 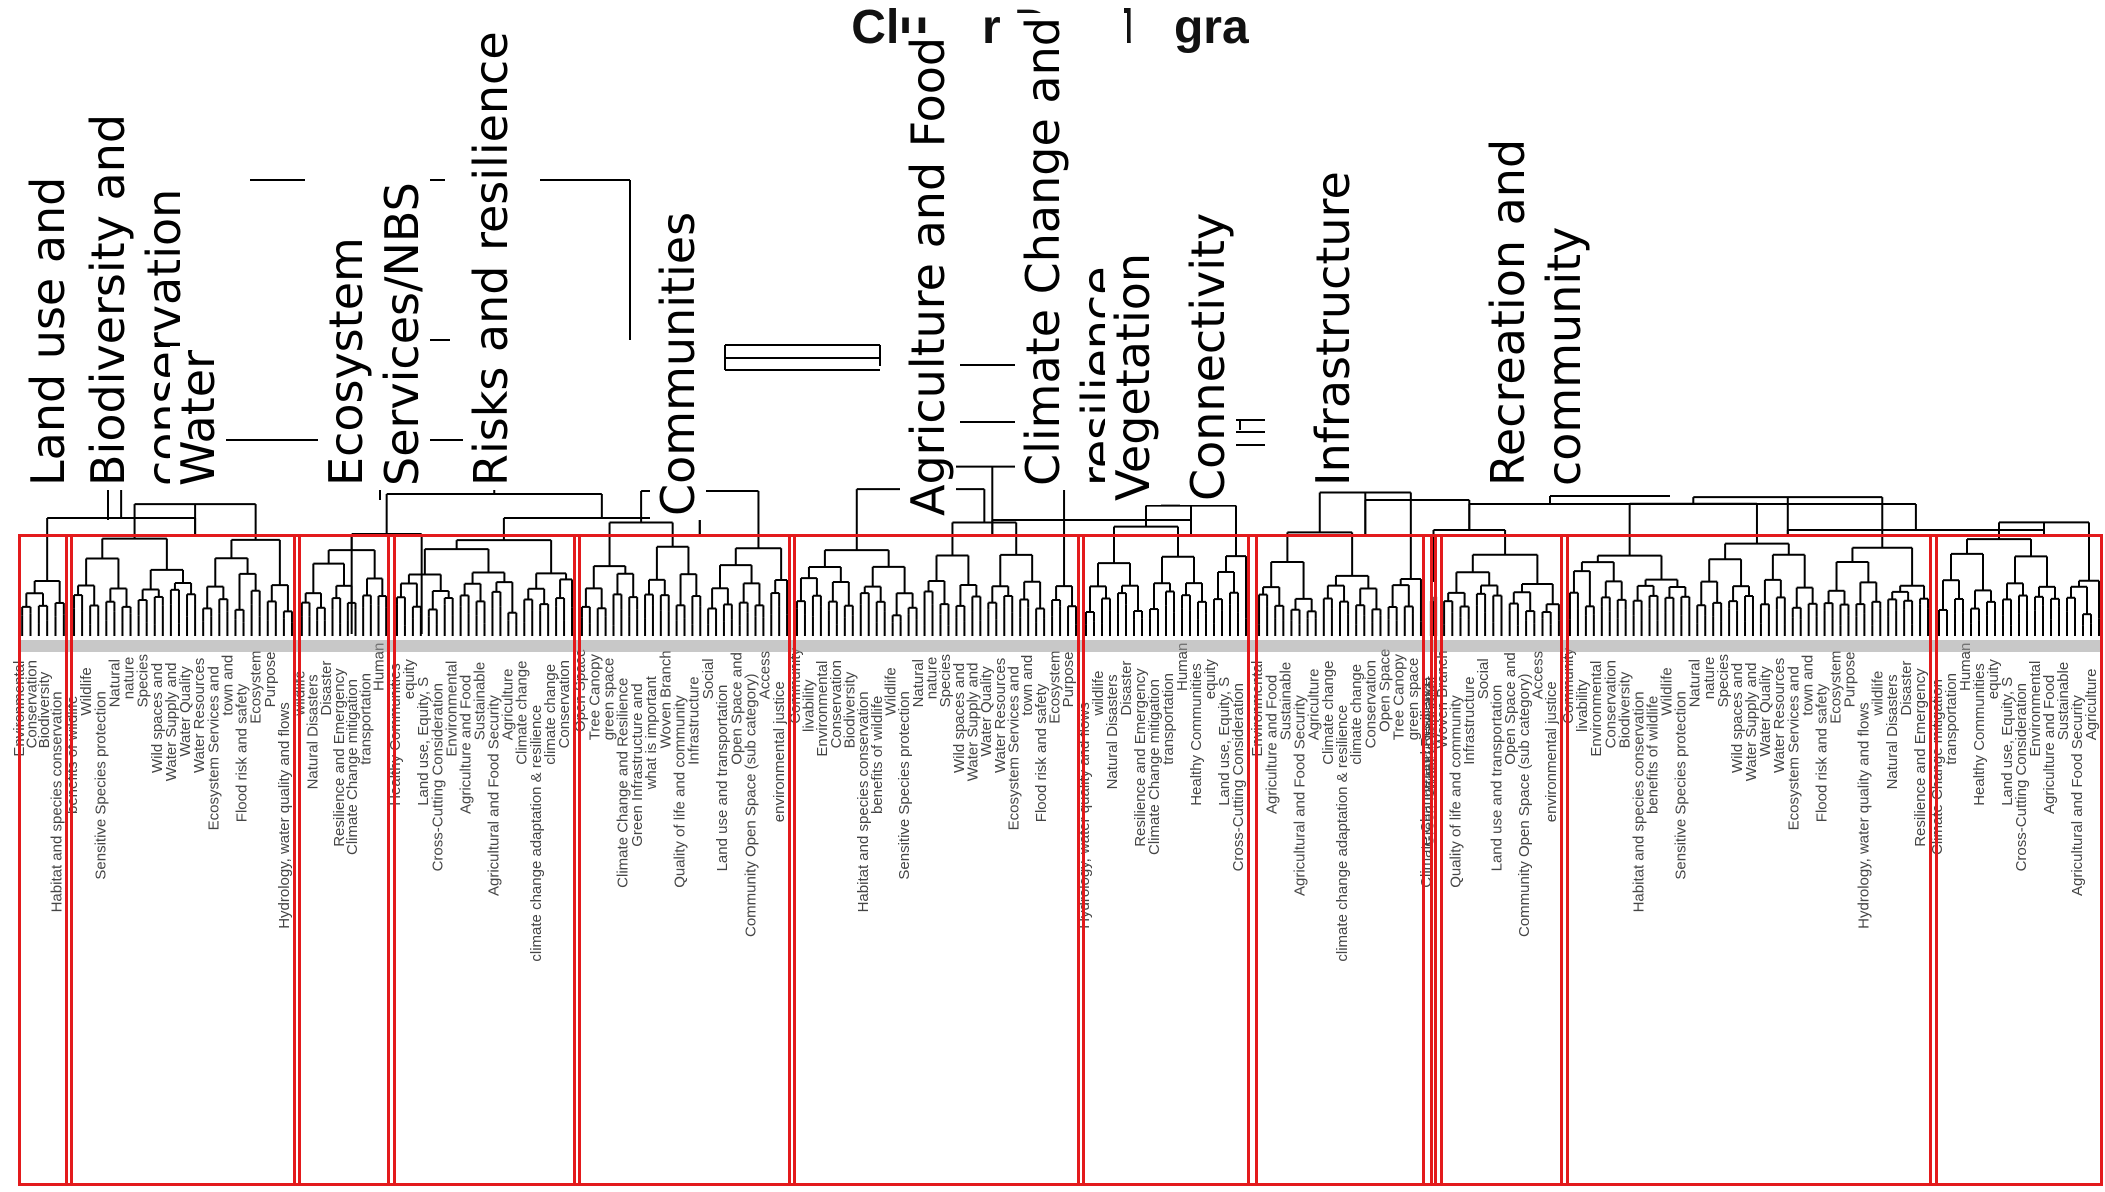 What do you see at coordinates (765, 675) in the screenshot?
I see `leaf-label: Access` at bounding box center [765, 675].